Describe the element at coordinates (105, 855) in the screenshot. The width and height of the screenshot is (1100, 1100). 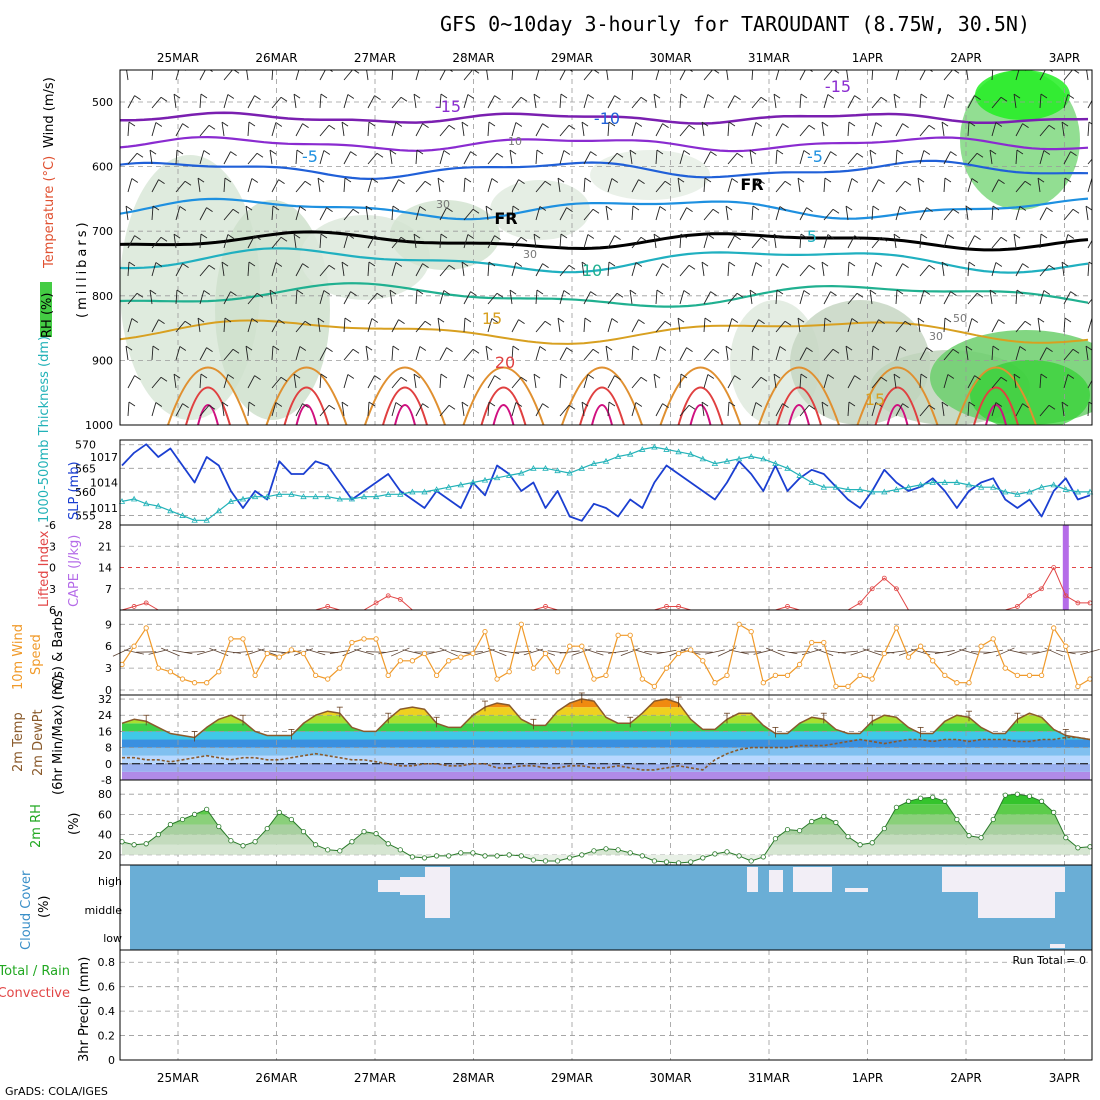
I see `rh-tick-label: 20` at that location.